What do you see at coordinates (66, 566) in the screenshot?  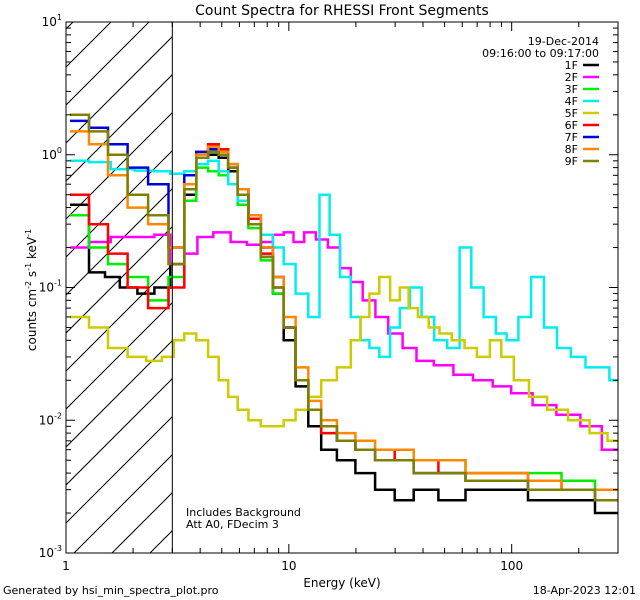 I see `x-tick-label: 1` at bounding box center [66, 566].